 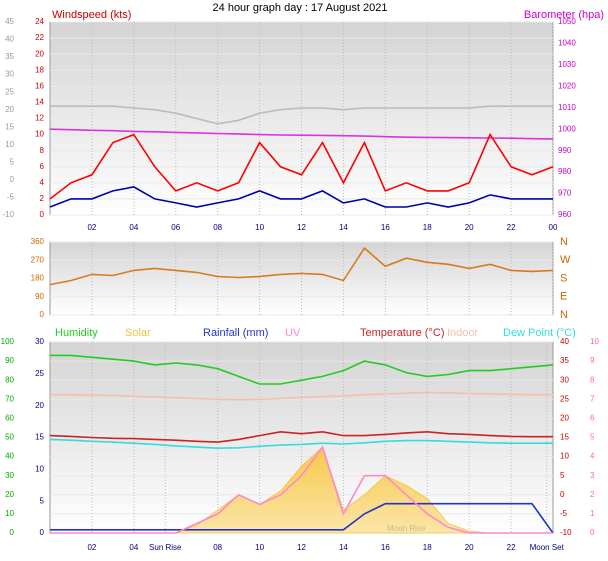 I want to click on y-tick-label: 60, so click(x=9, y=418).